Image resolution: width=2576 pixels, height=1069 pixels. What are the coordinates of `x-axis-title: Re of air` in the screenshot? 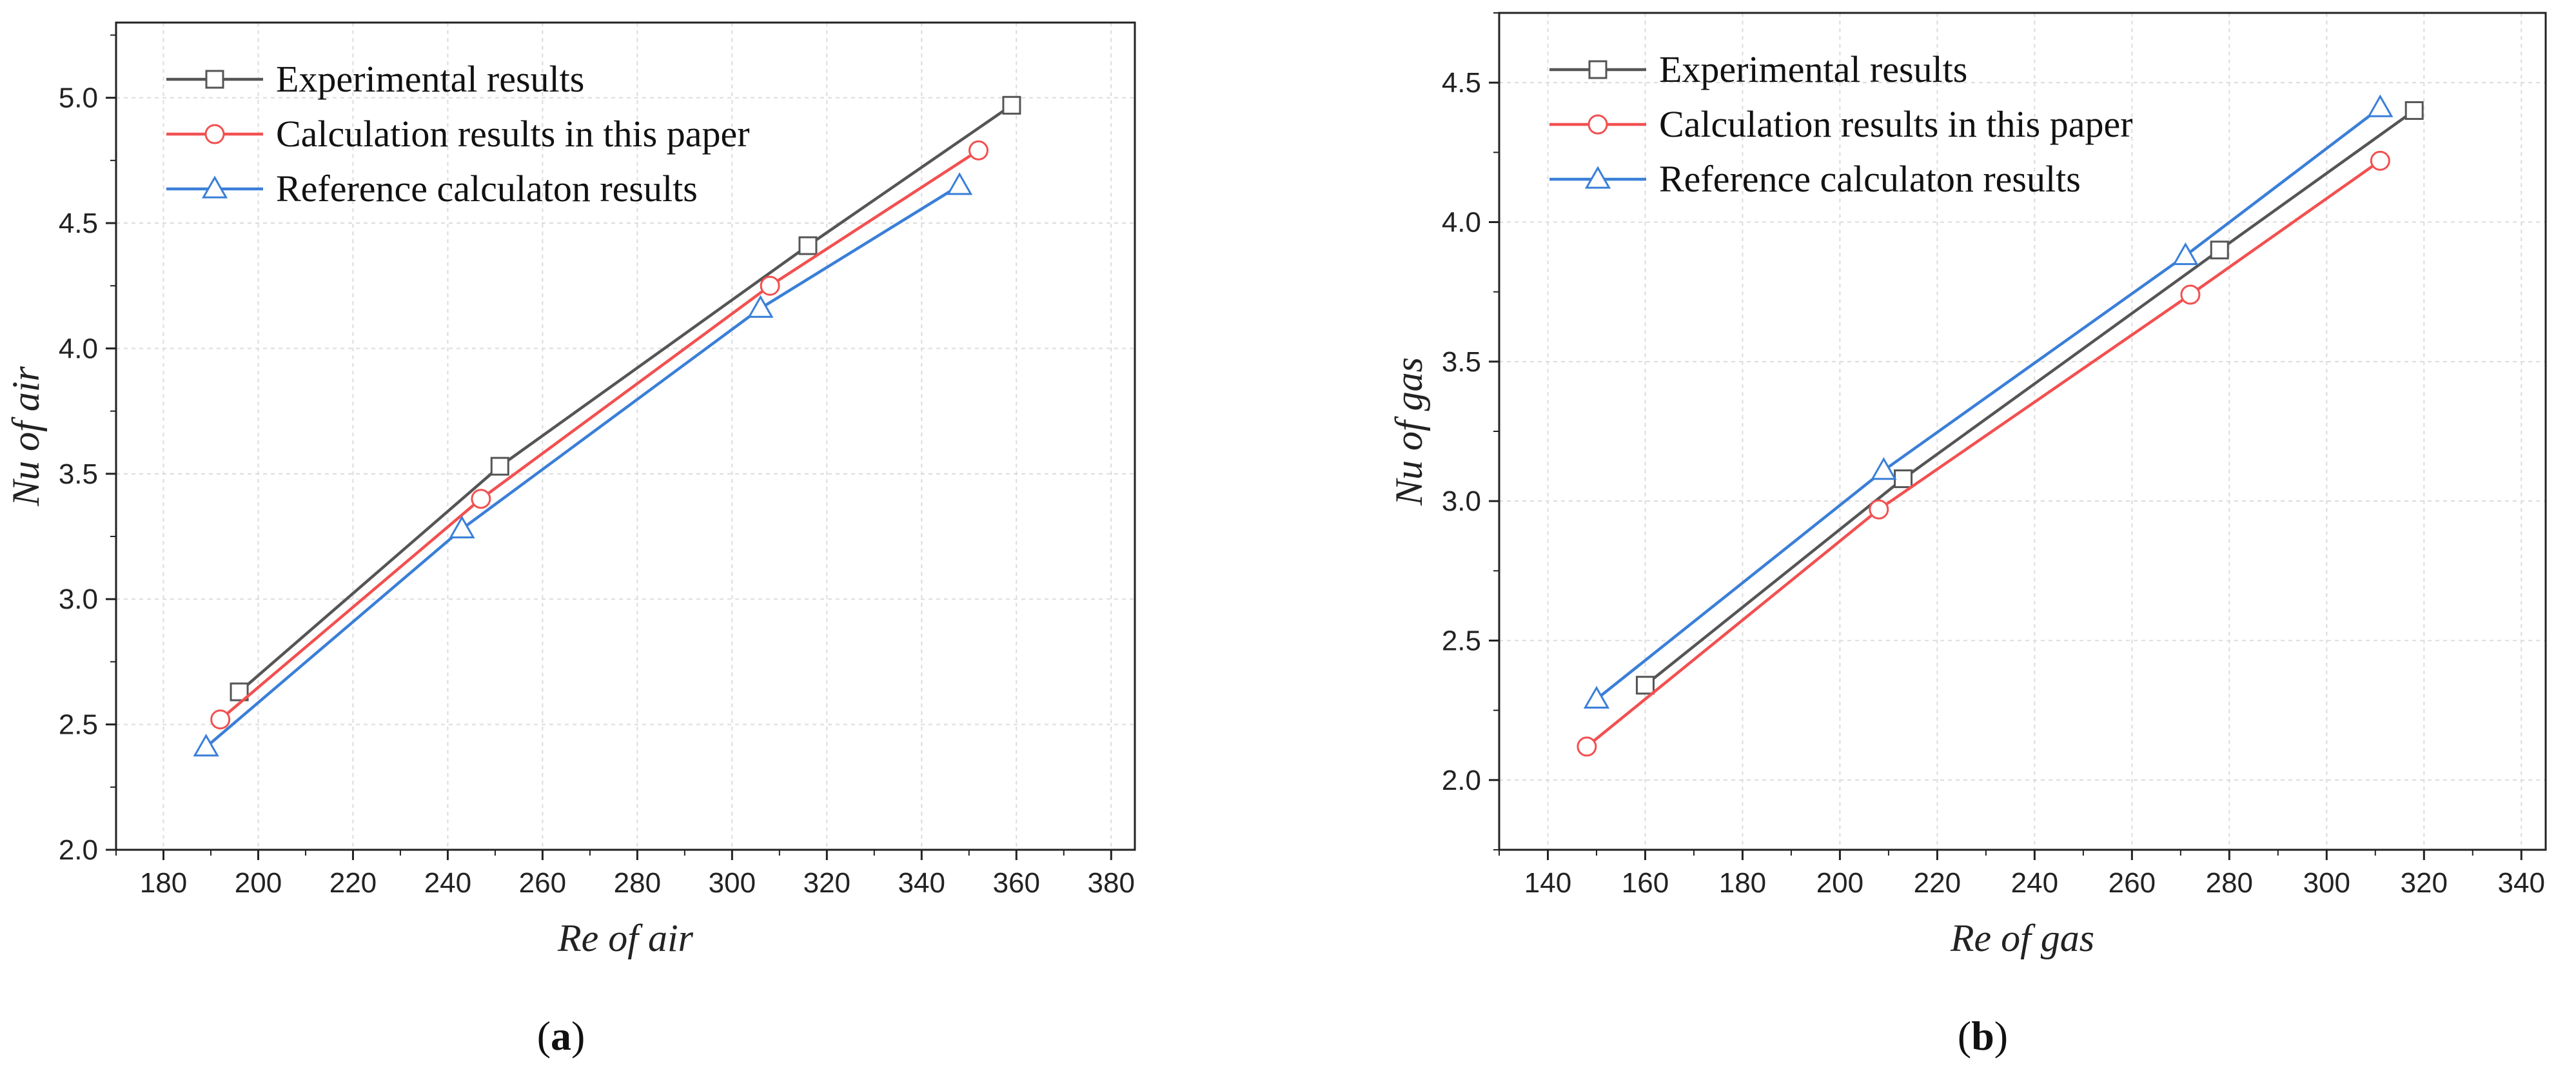 It's located at (625, 938).